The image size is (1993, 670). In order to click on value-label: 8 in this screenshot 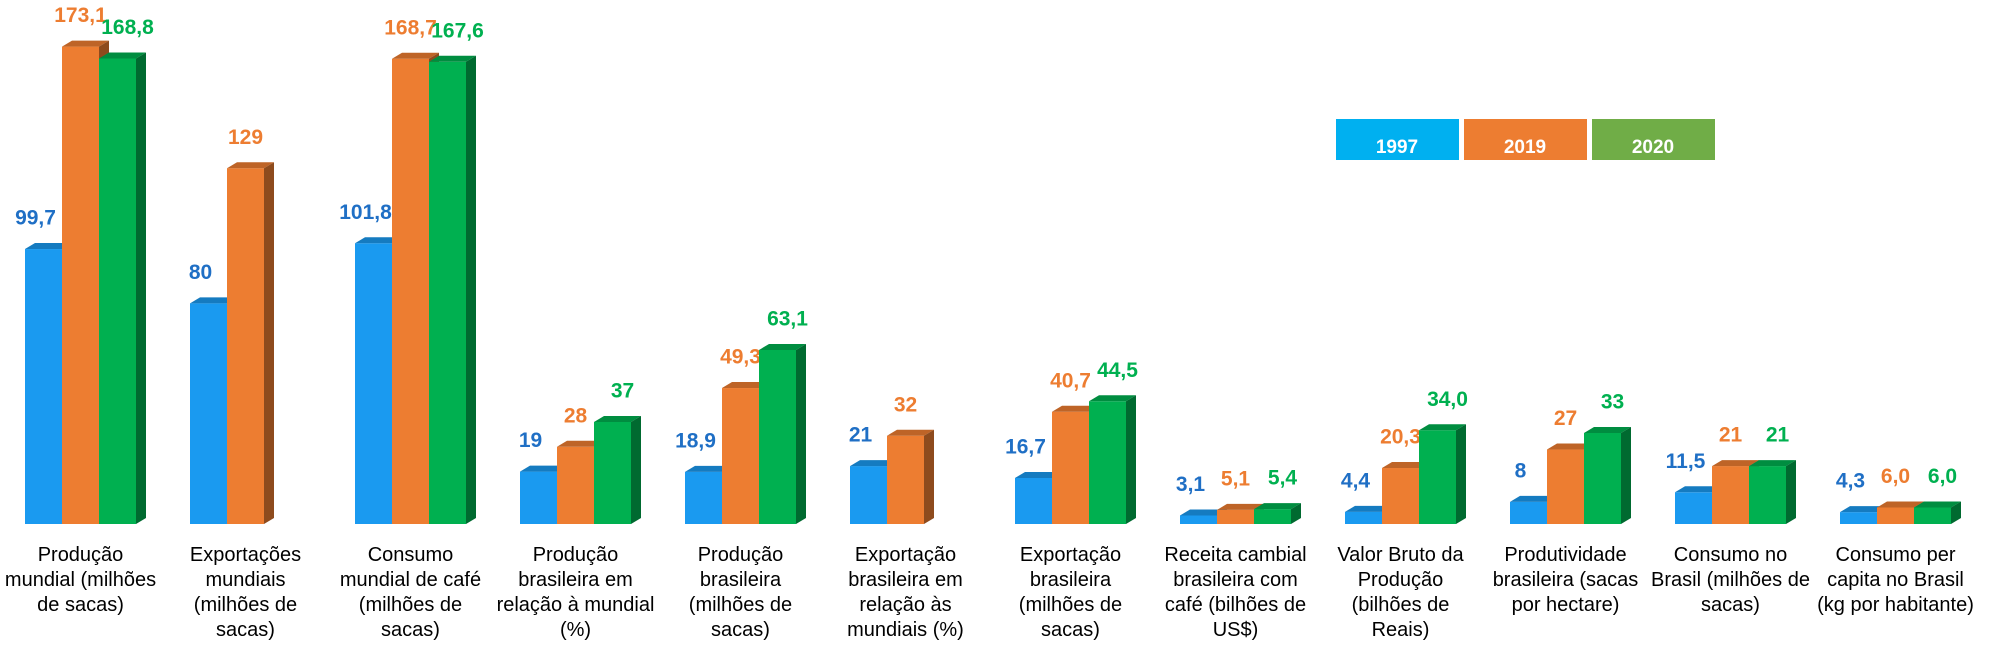, I will do `click(1521, 470)`.